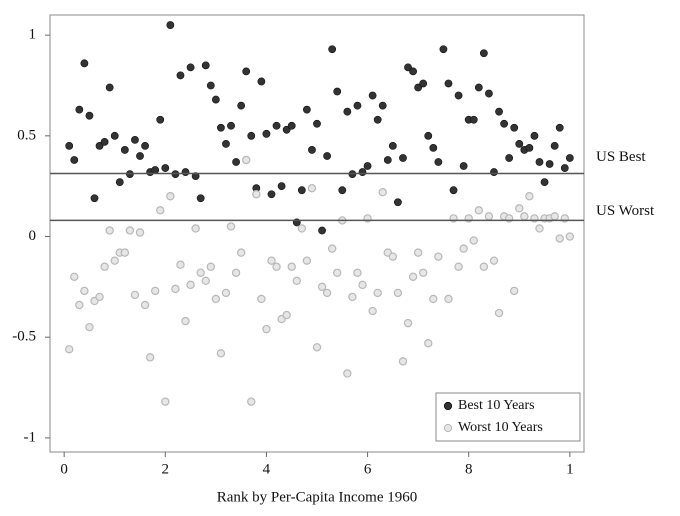 The width and height of the screenshot is (680, 516). Describe the element at coordinates (625, 211) in the screenshot. I see `reference-label: US Worst` at that location.